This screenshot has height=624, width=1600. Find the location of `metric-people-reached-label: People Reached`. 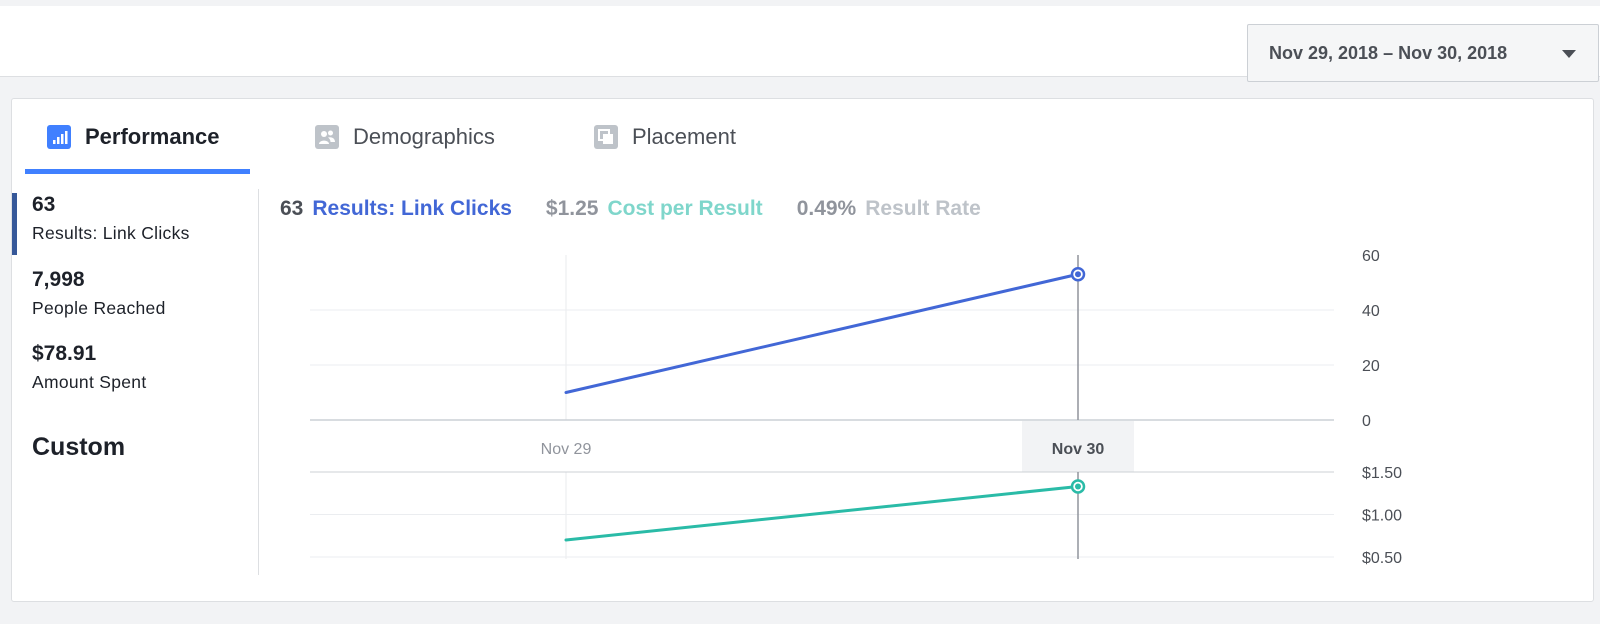

metric-people-reached-label: People Reached is located at coordinates (99, 308).